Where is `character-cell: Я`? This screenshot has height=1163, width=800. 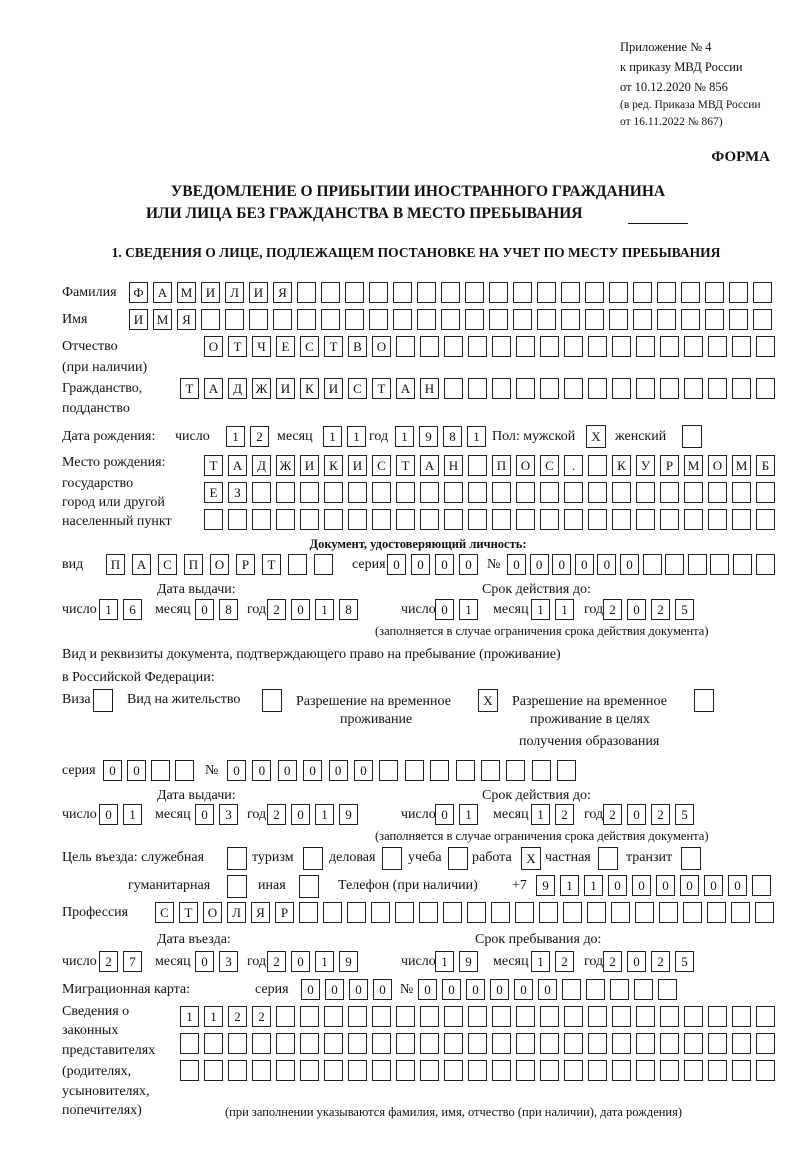
character-cell: Я is located at coordinates (186, 319).